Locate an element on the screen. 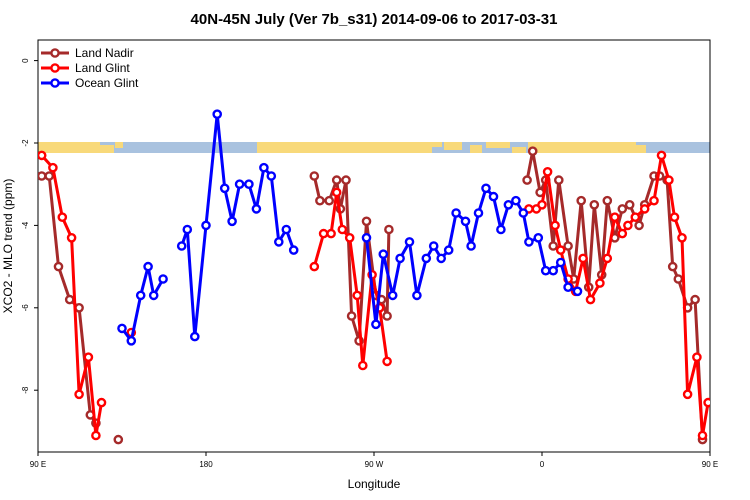 The height and width of the screenshot is (500, 750). world-map-strip is located at coordinates (374, 147).